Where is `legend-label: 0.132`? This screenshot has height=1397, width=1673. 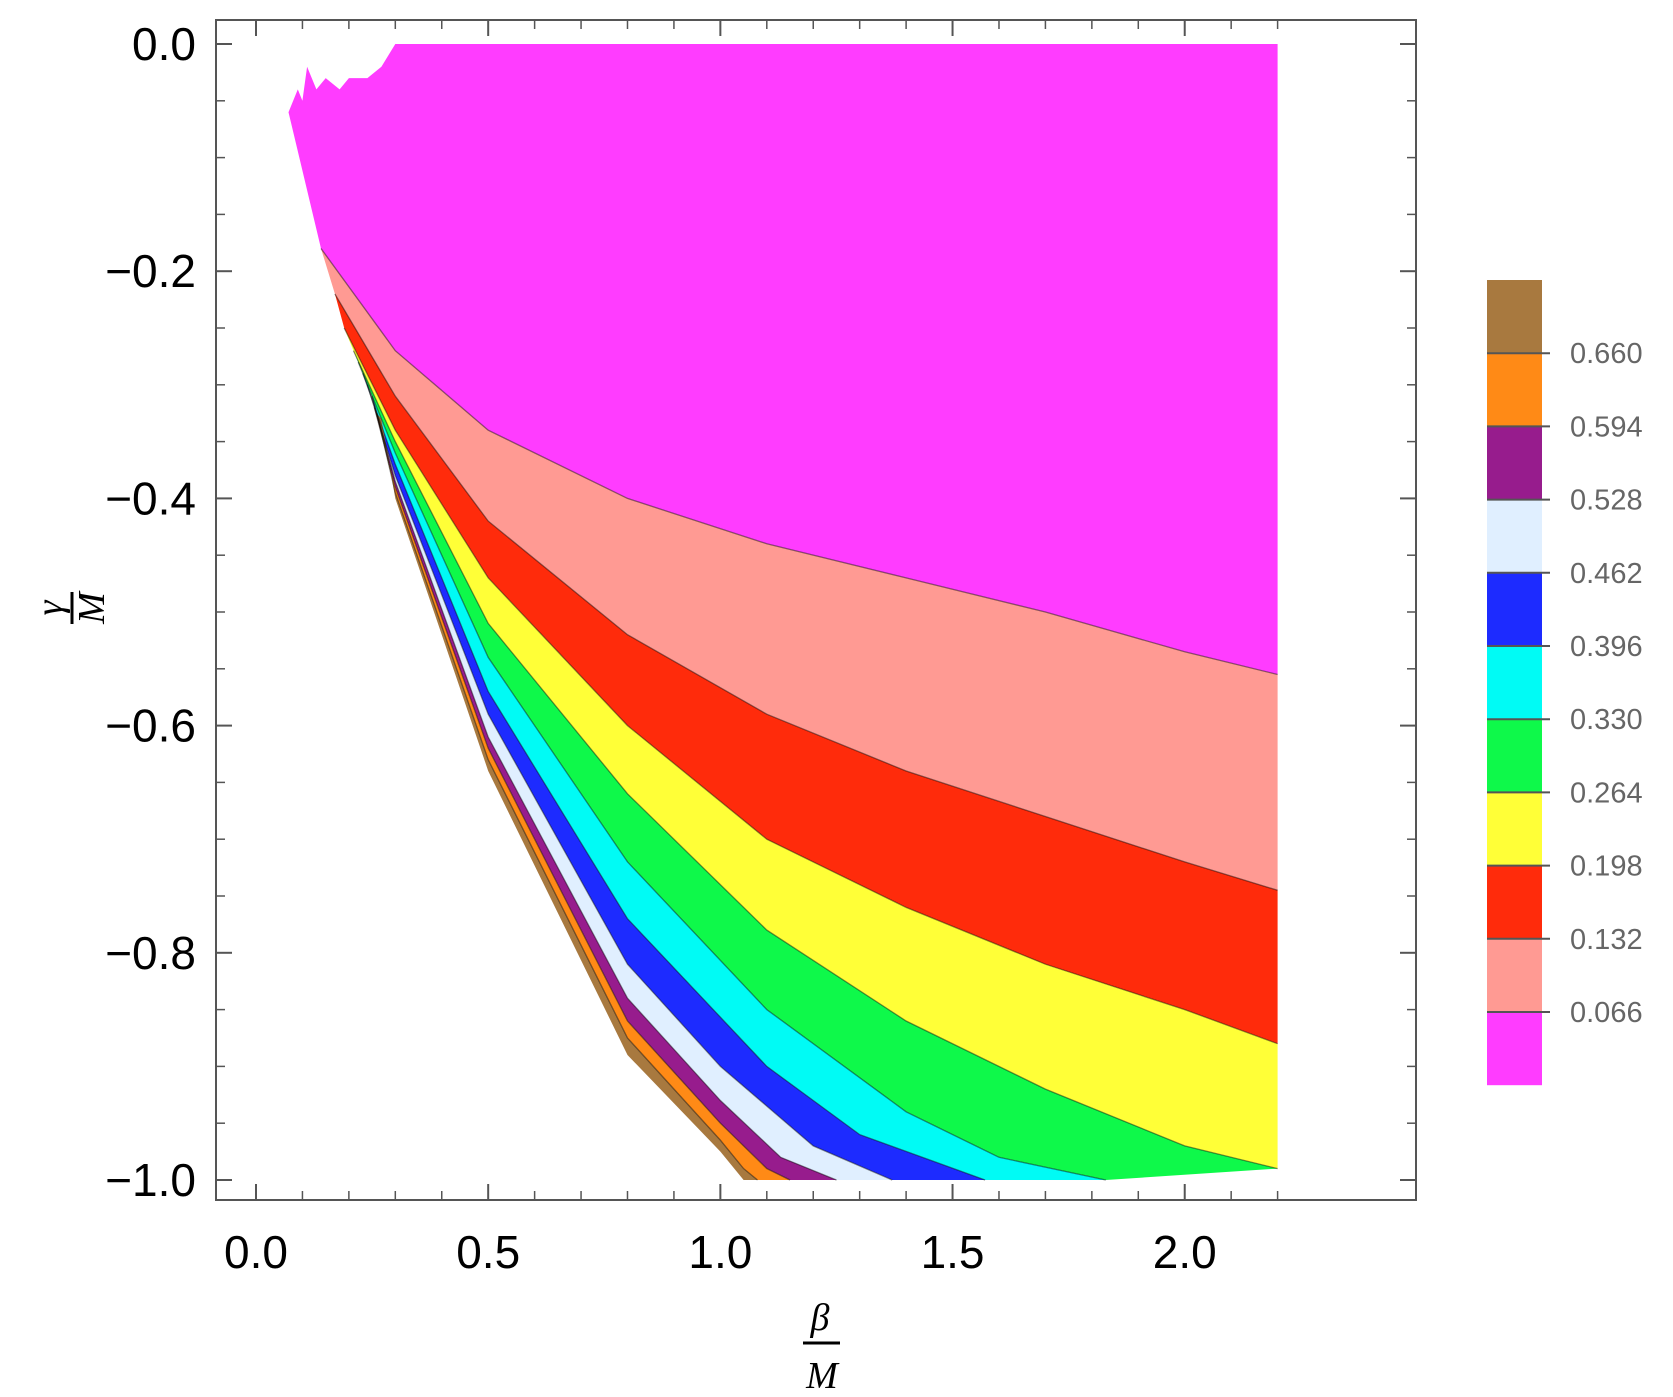 legend-label: 0.132 is located at coordinates (1606, 940).